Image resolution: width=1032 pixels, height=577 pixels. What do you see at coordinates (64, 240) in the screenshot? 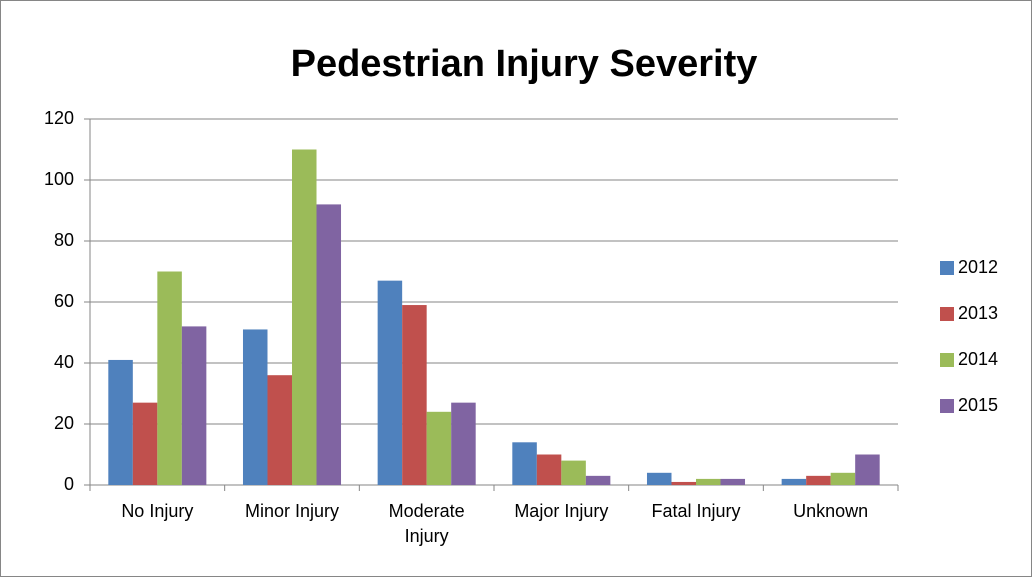
I see `y-tick-label: 80` at bounding box center [64, 240].